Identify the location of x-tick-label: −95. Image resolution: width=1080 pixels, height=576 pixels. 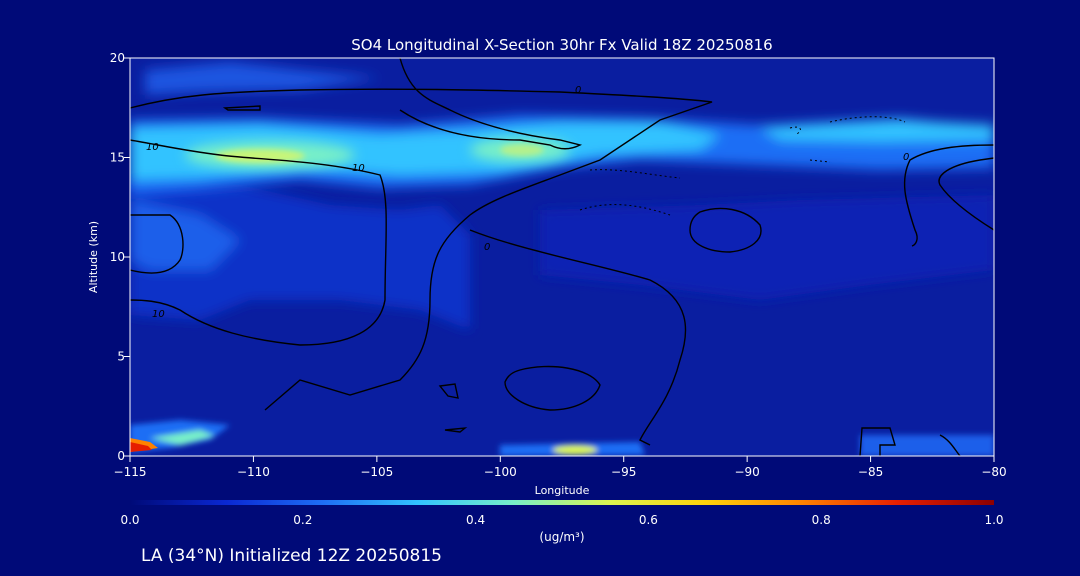
(623, 472).